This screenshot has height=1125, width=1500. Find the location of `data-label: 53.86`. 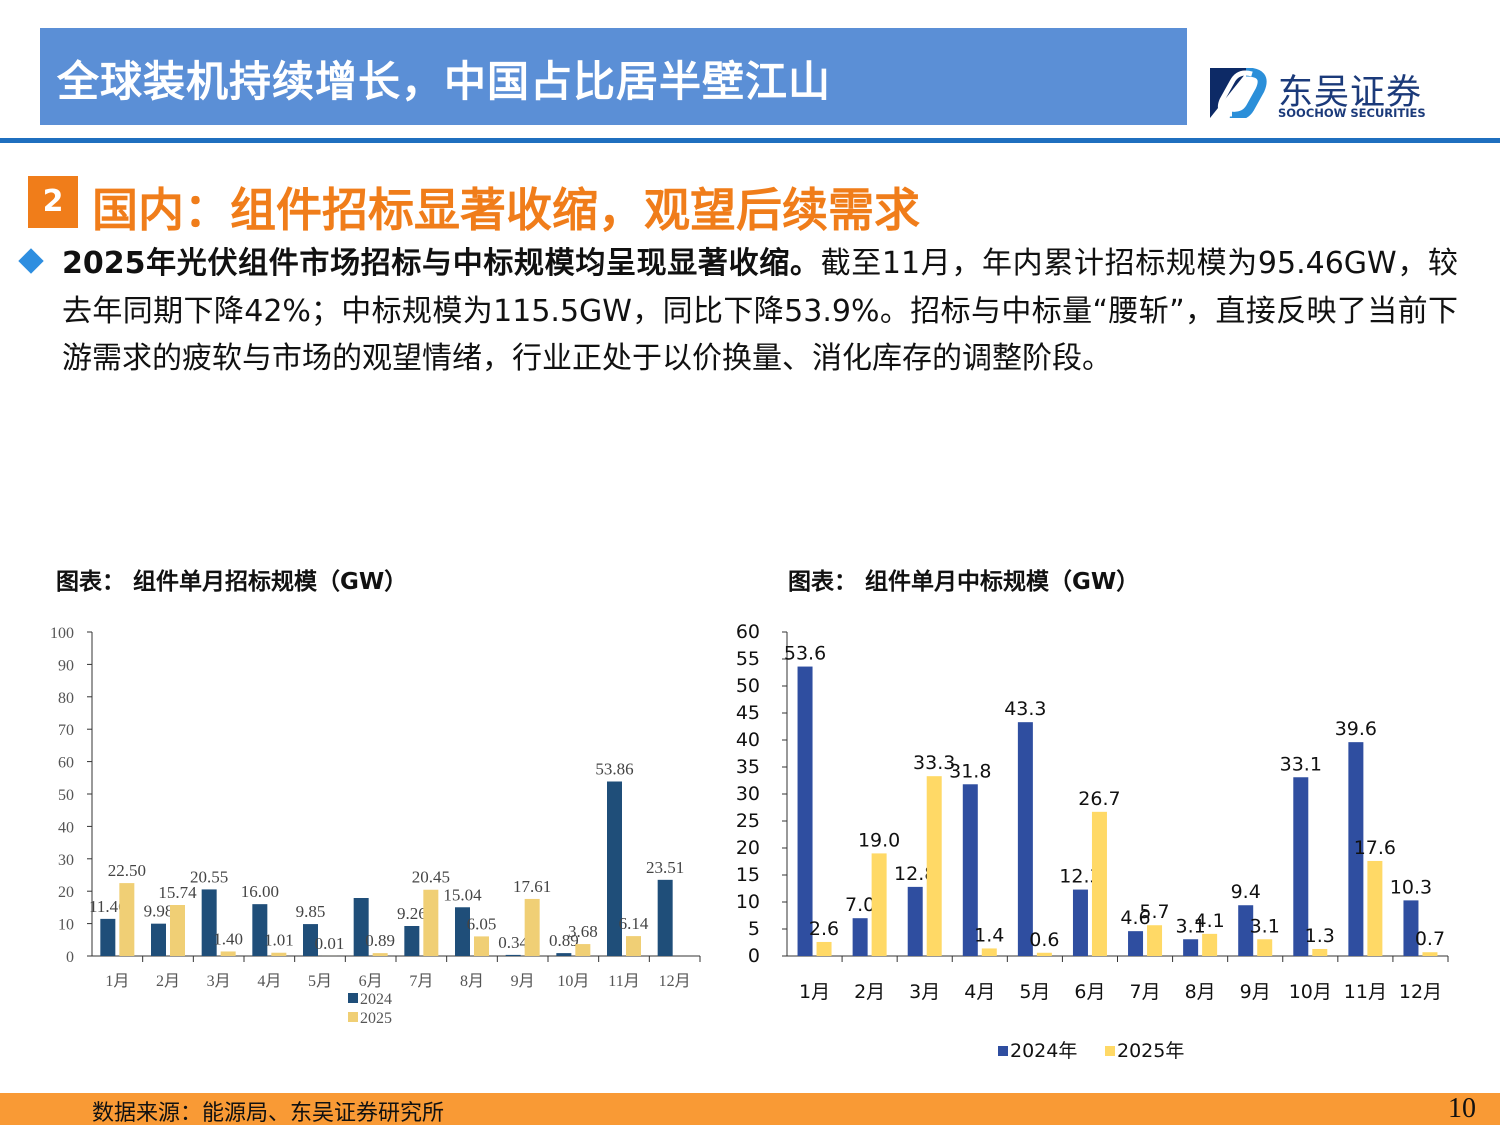

data-label: 53.86 is located at coordinates (614, 768).